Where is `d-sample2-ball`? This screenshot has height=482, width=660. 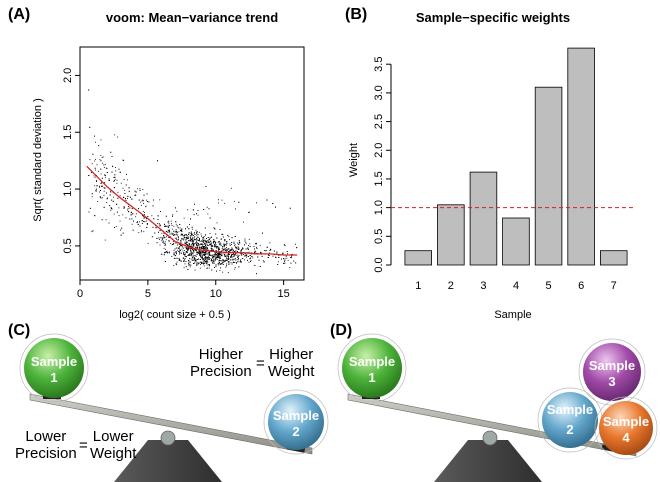
d-sample2-ball is located at coordinates (570, 420).